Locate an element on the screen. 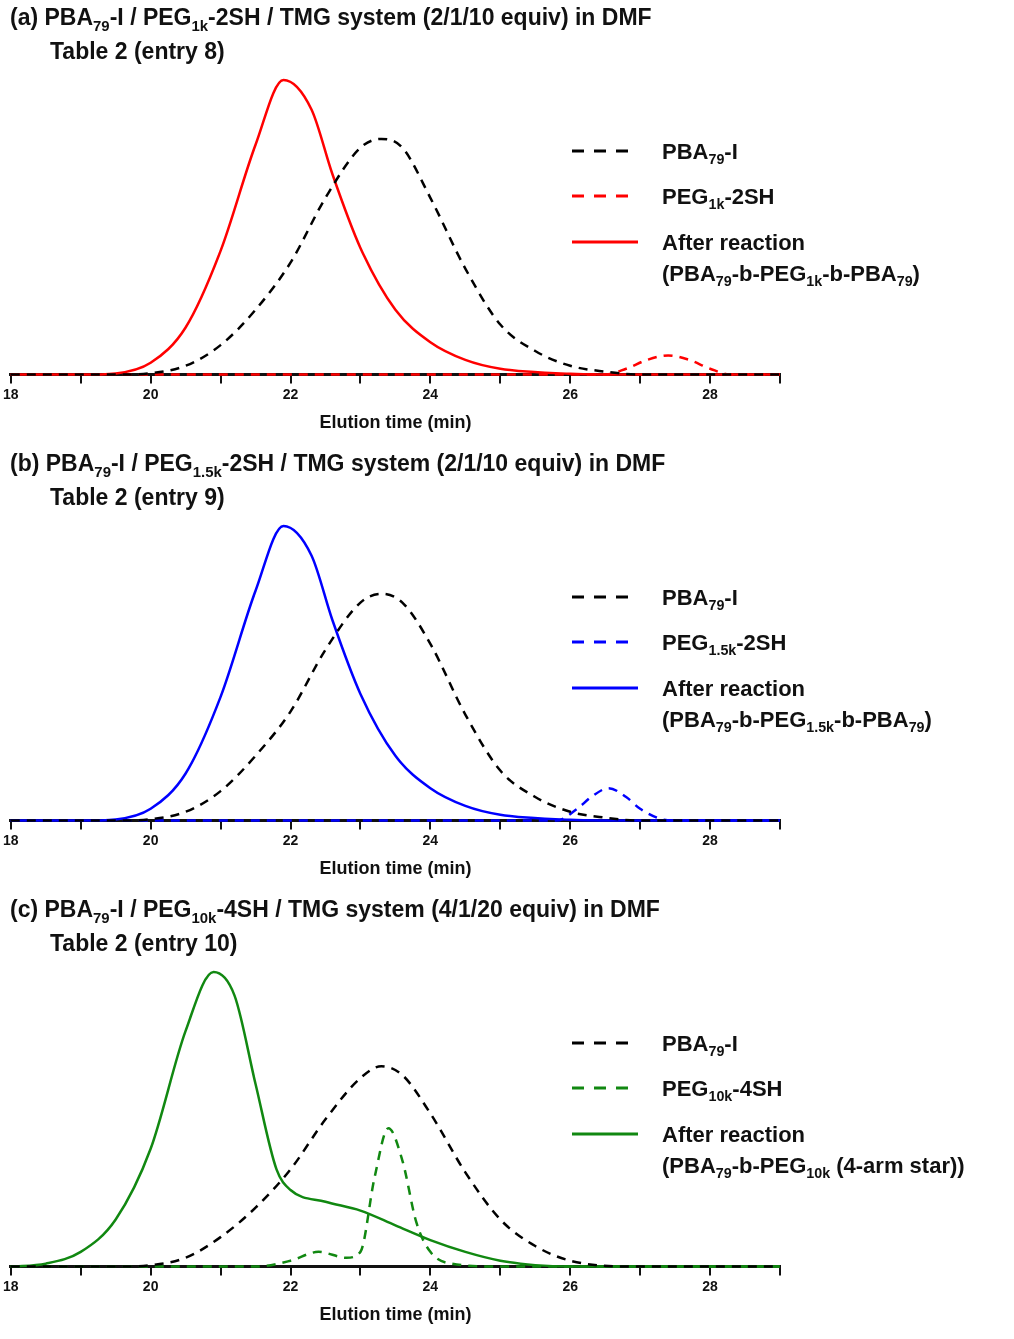 This screenshot has height=1339, width=1014. legend-label: PEG$_{1.5k}$-2SH is located at coordinates (724, 645).